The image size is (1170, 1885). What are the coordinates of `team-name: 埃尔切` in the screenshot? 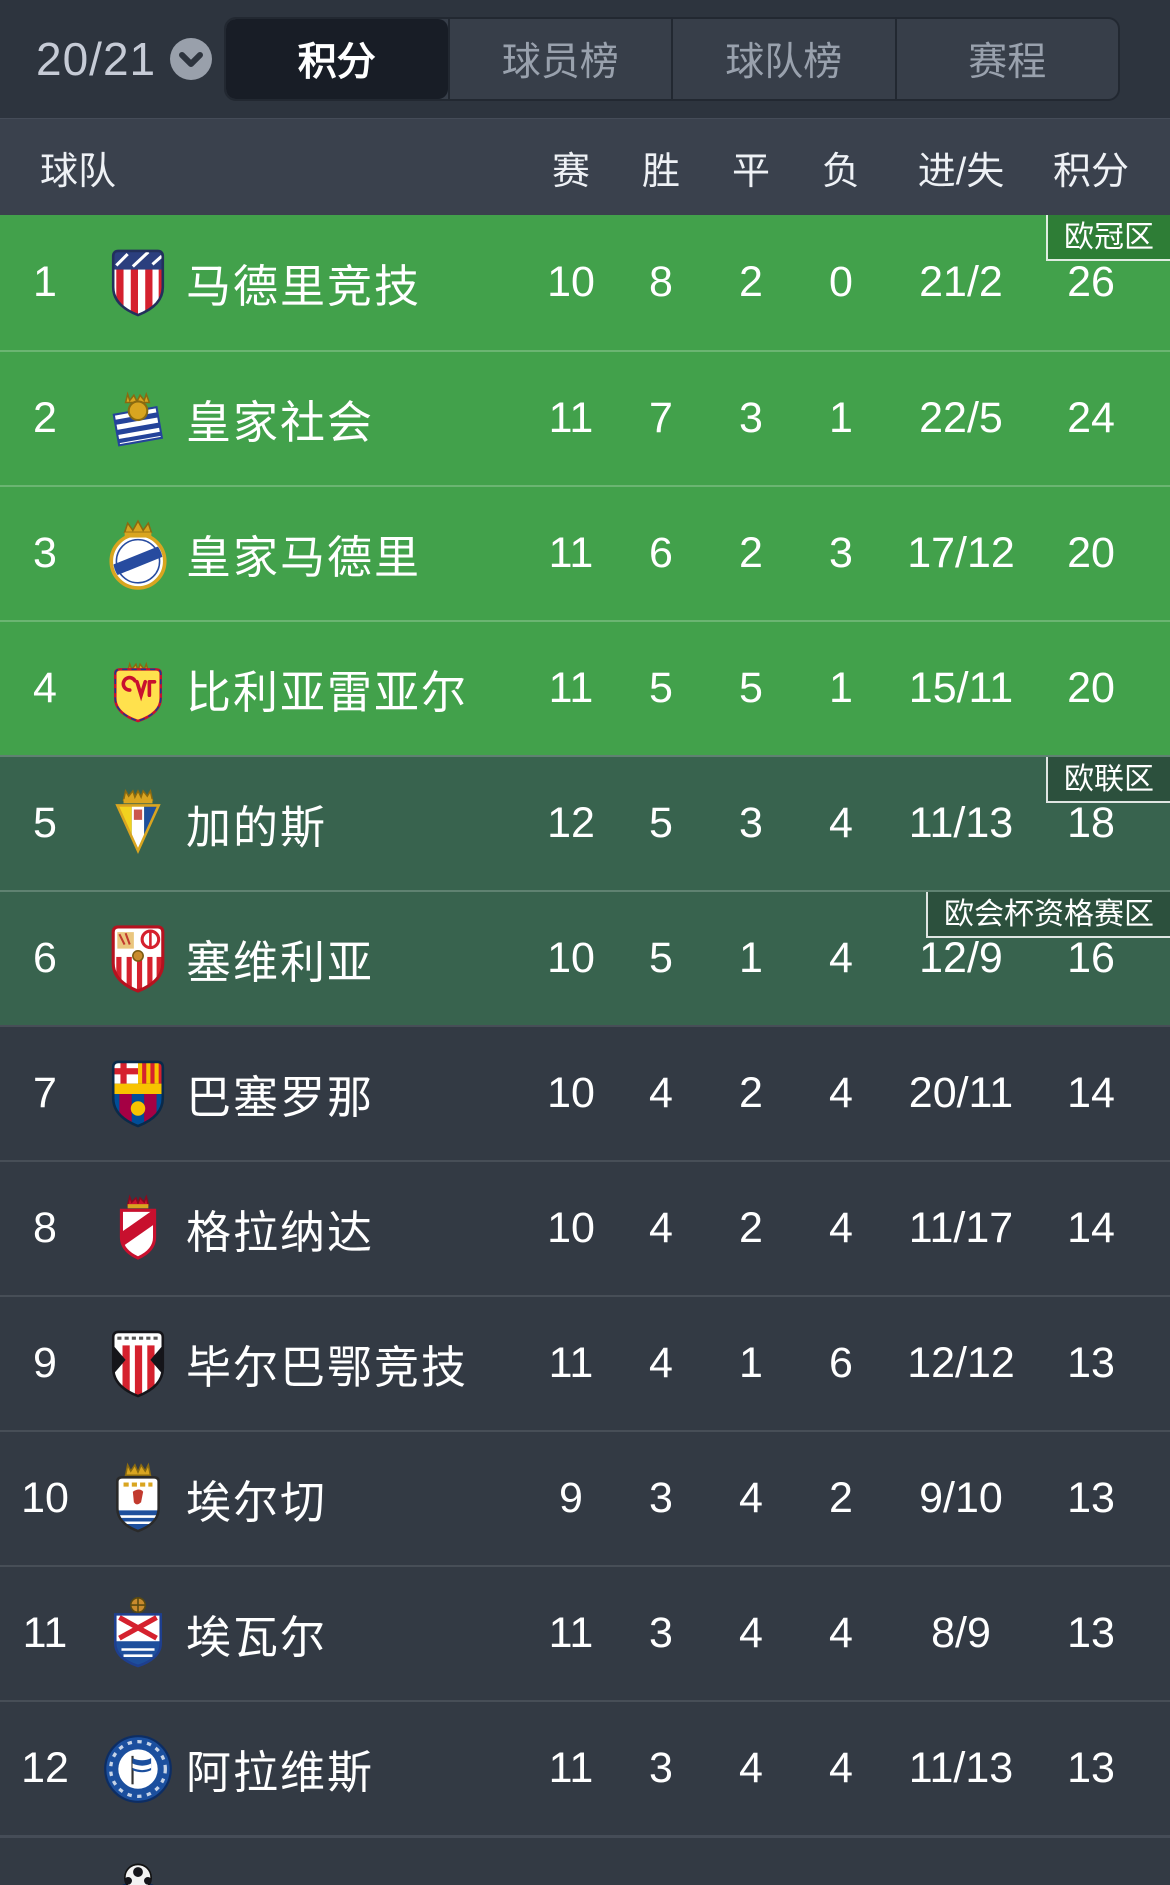 It's located at (257, 1502).